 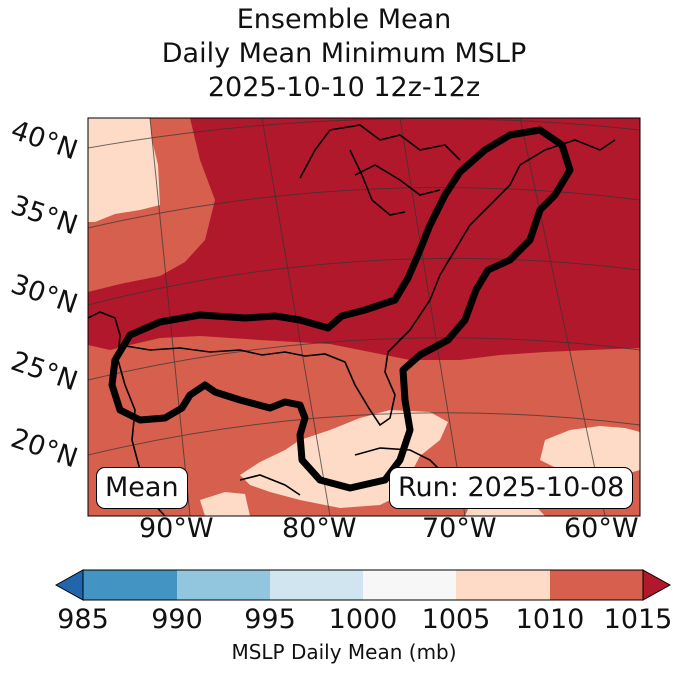 What do you see at coordinates (344, 19) in the screenshot?
I see `title-line-1: Ensemble Mean` at bounding box center [344, 19].